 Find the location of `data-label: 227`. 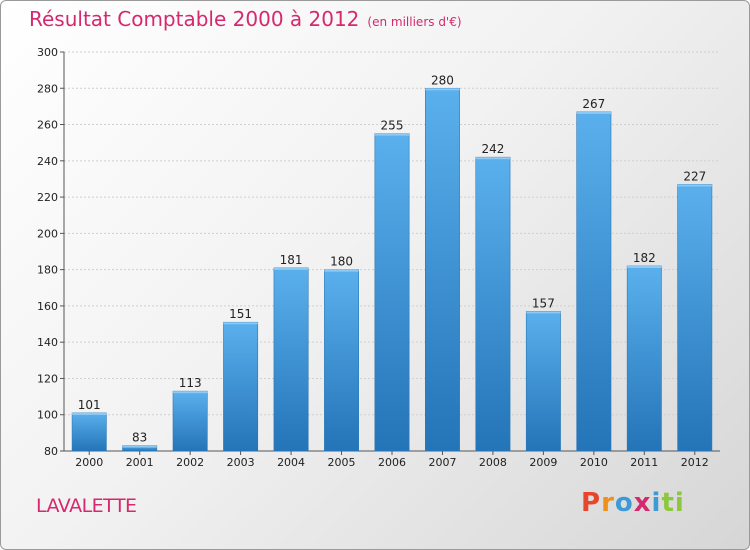

data-label: 227 is located at coordinates (694, 176).